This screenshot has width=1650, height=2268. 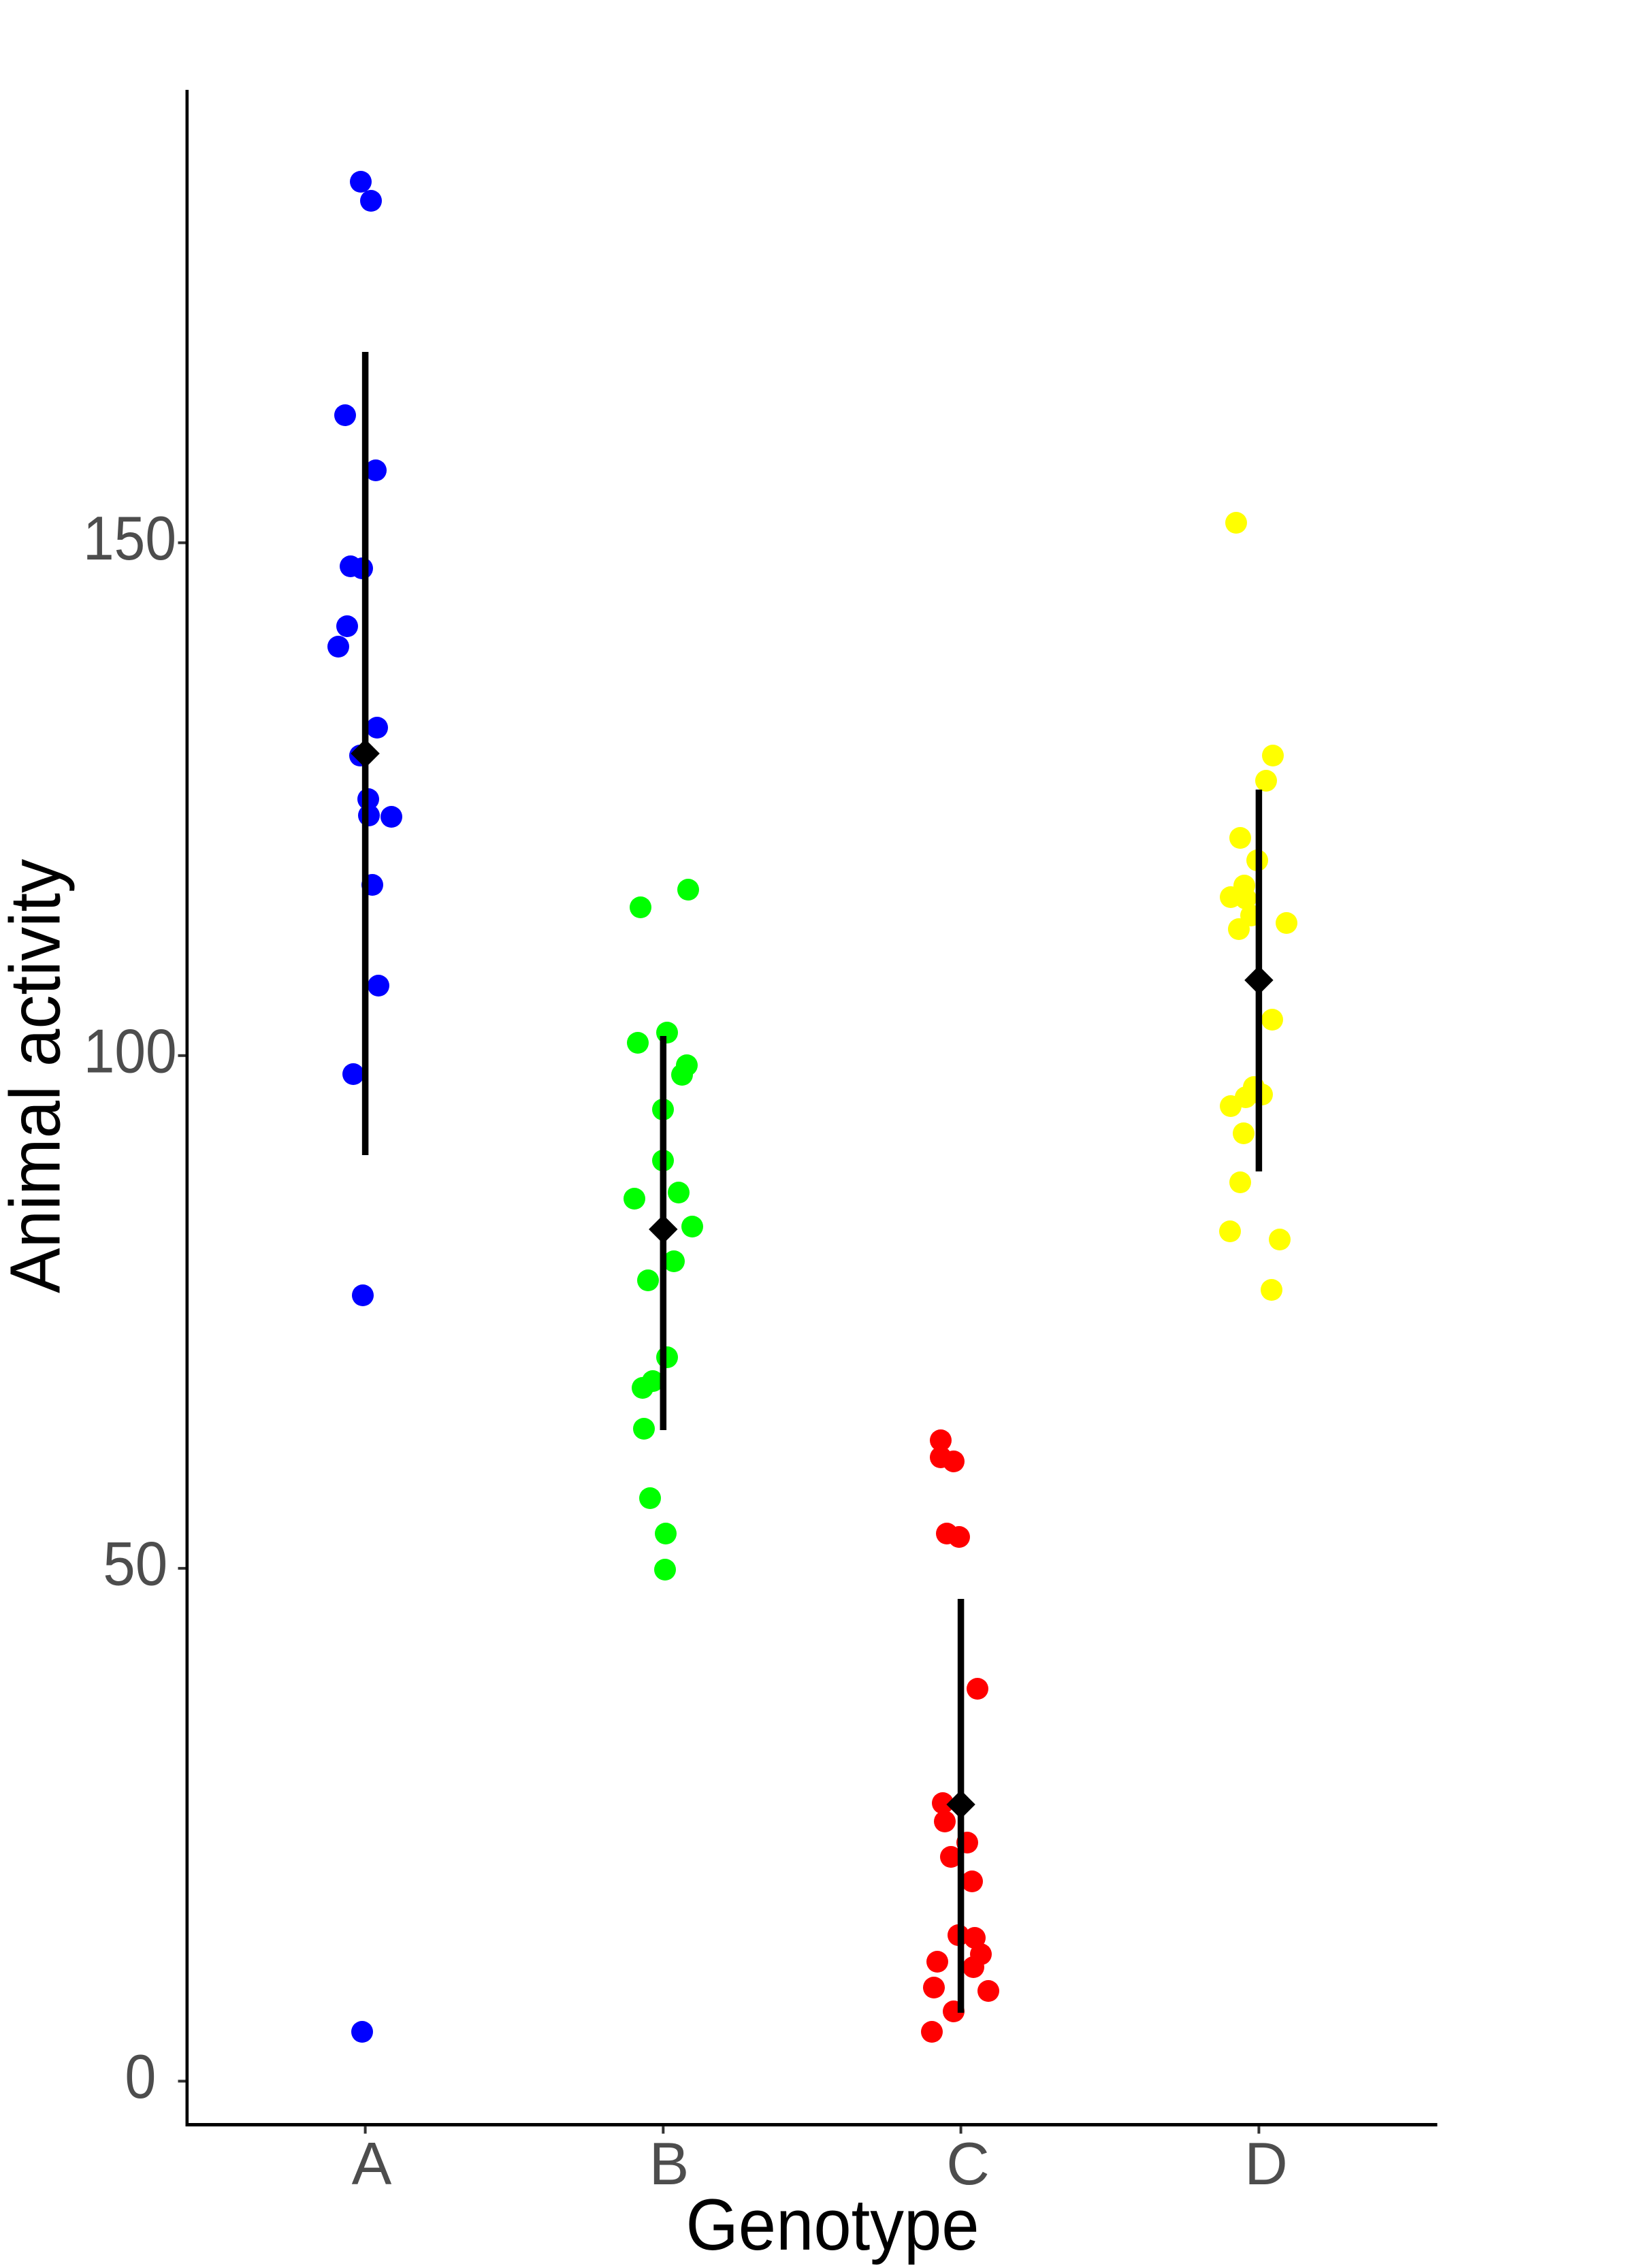 I want to click on svg-text: A, so click(x=372, y=2163).